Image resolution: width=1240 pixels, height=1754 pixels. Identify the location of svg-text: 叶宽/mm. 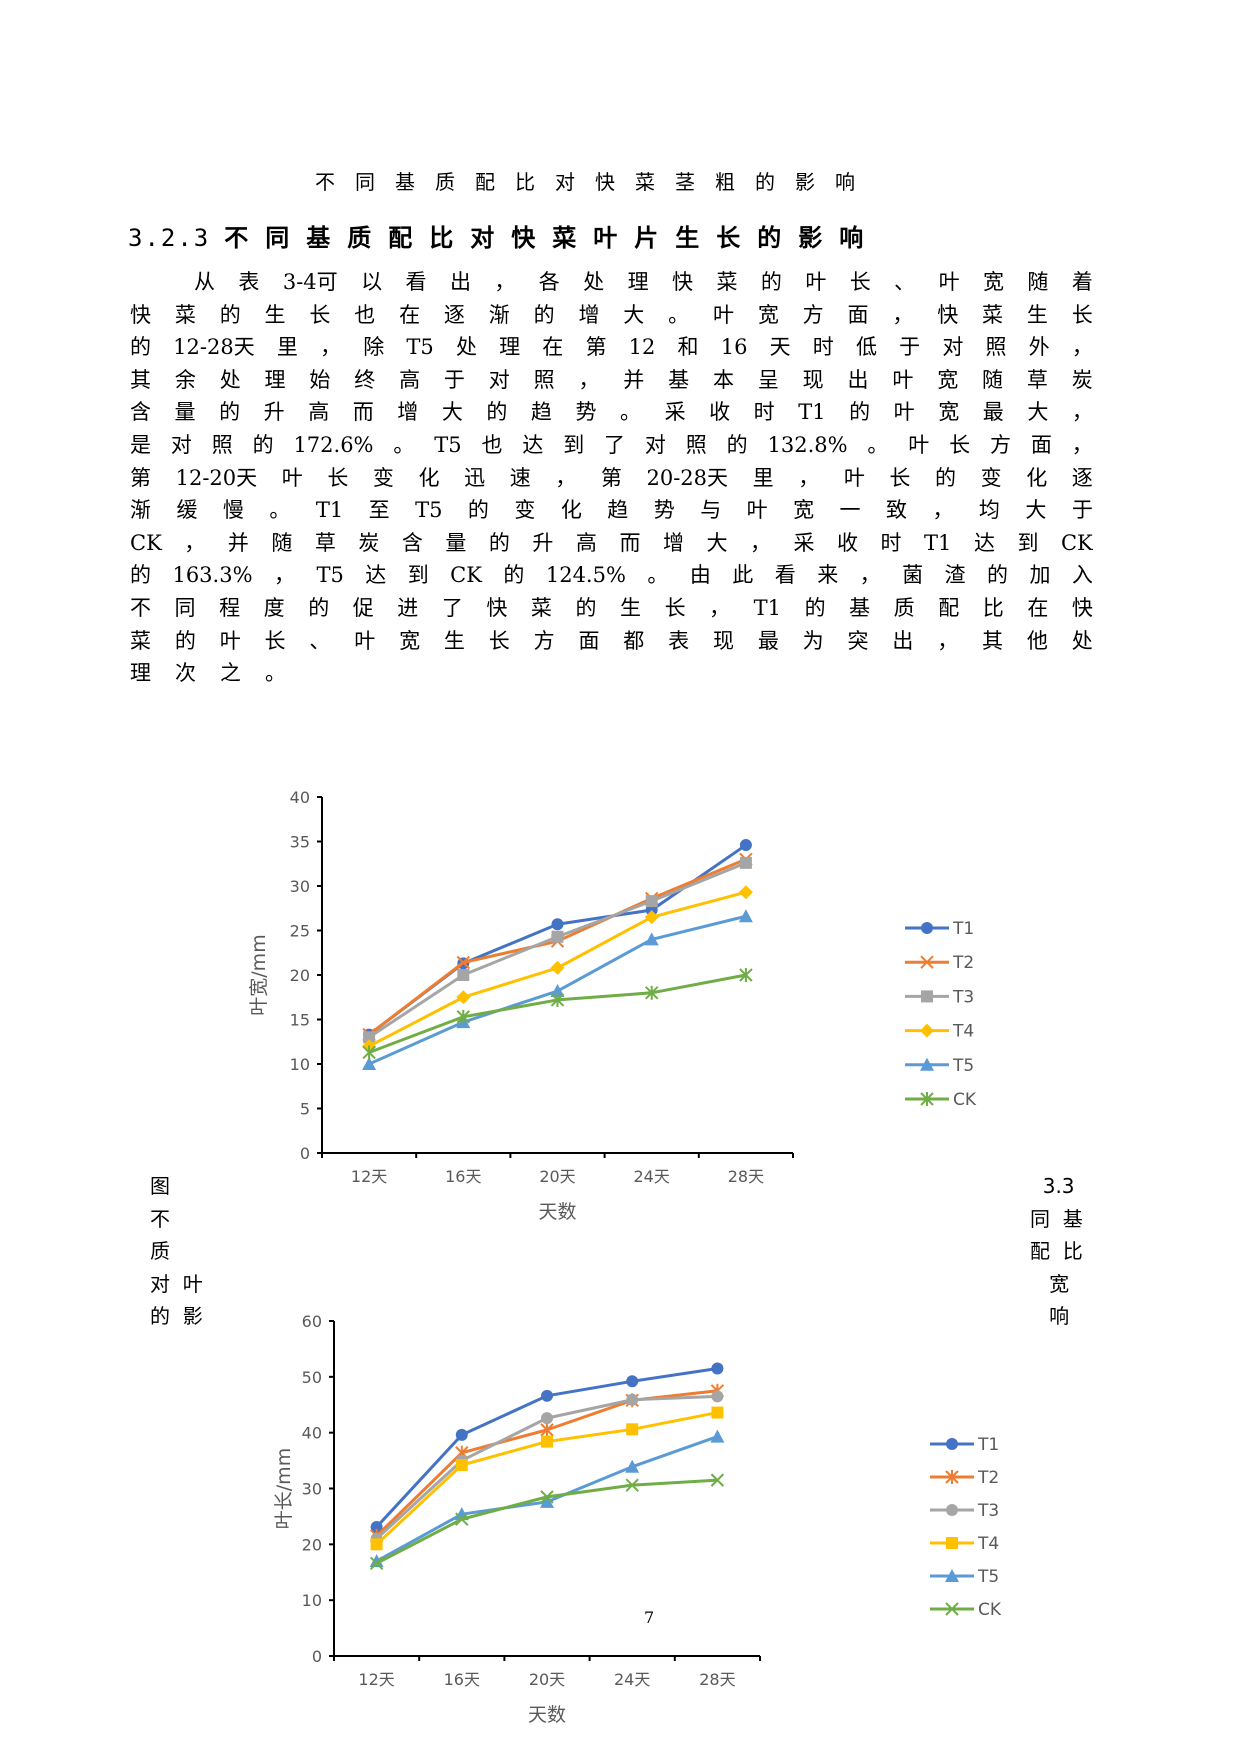
(259, 974).